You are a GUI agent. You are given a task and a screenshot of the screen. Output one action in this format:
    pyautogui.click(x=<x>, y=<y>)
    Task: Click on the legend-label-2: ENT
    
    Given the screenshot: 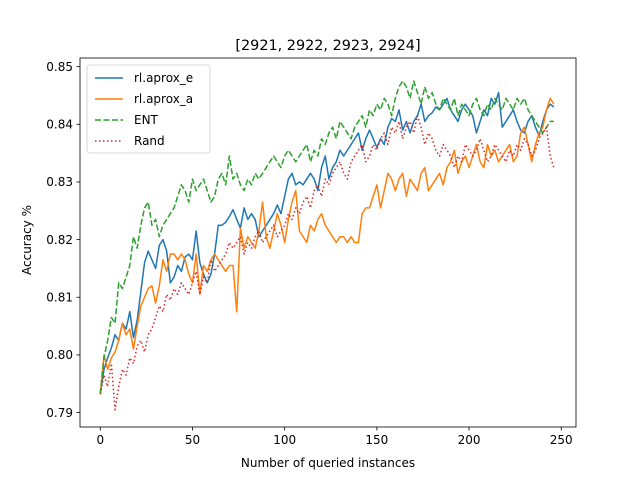 What is the action you would take?
    pyautogui.click(x=146, y=120)
    